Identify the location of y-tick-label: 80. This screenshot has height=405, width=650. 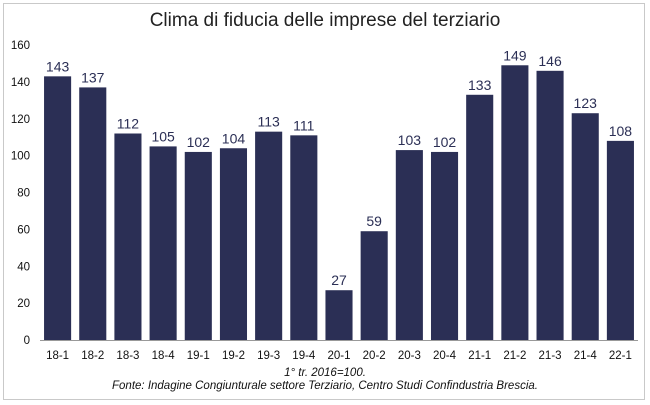
(23, 194).